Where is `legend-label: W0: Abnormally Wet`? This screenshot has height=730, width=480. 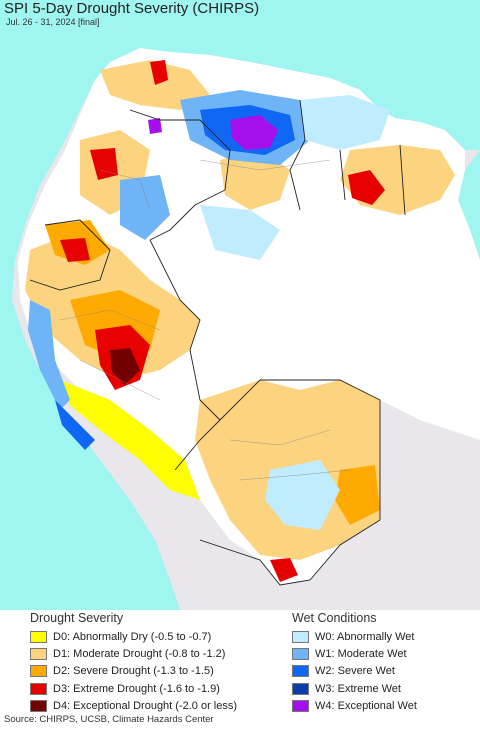
legend-label: W0: Abnormally Wet is located at coordinates (365, 636).